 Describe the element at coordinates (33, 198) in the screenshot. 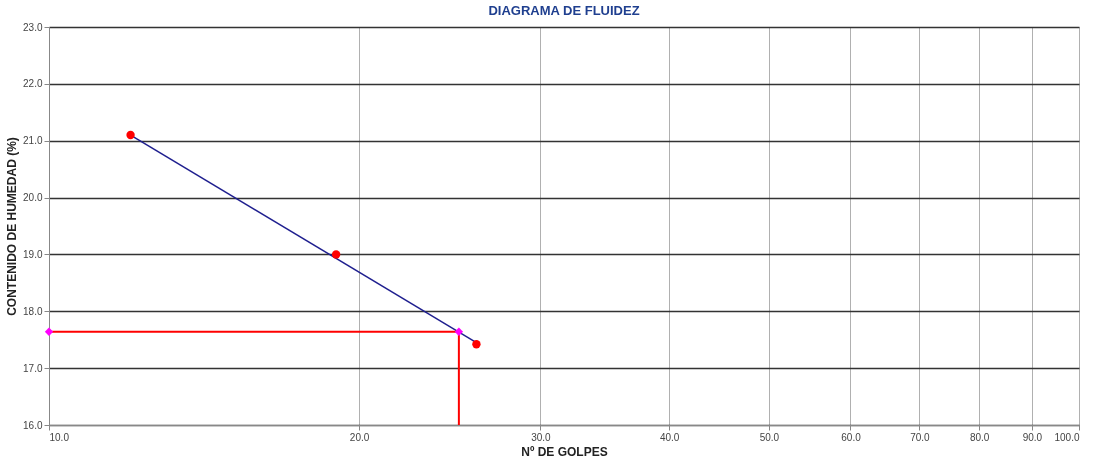

I see `y-tick-label: 20.0` at that location.